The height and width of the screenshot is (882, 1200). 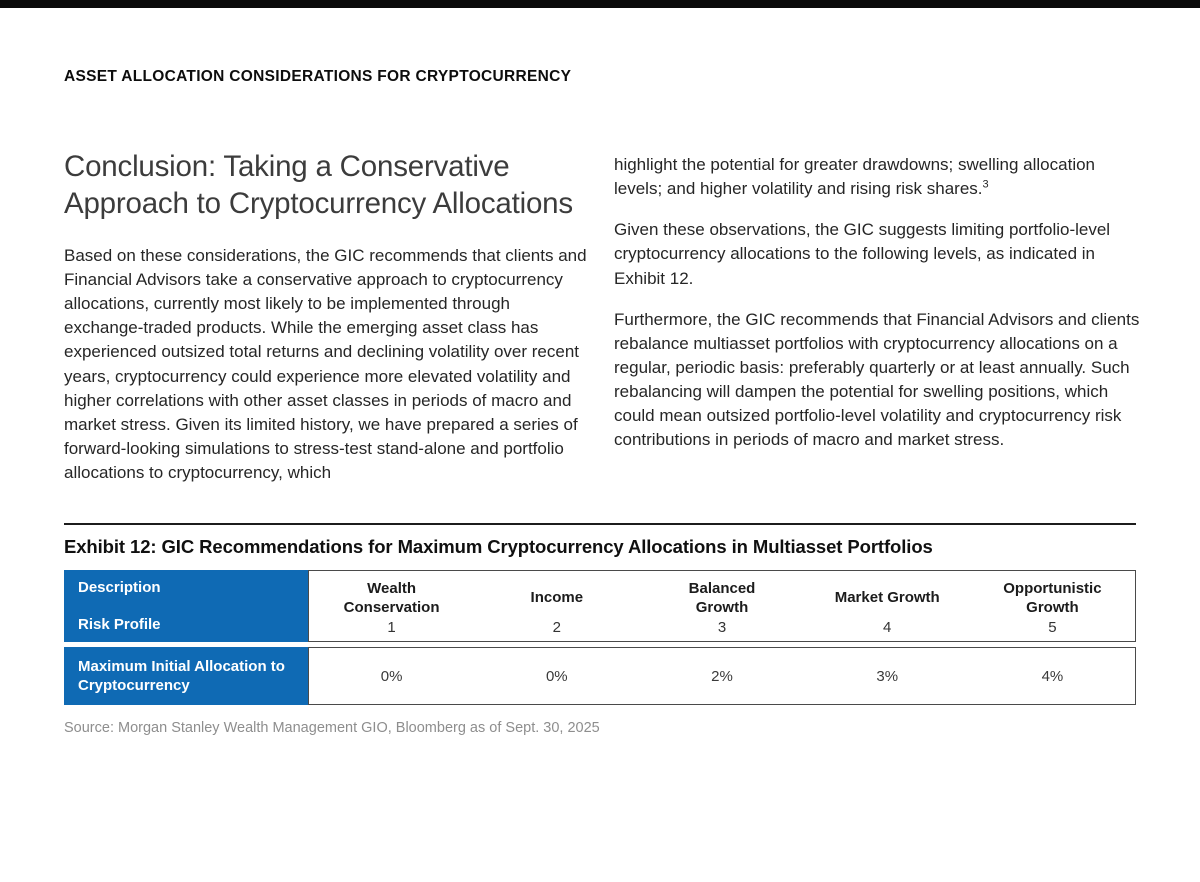 I want to click on profile-column: Wealth Conservation 1, so click(x=391, y=606).